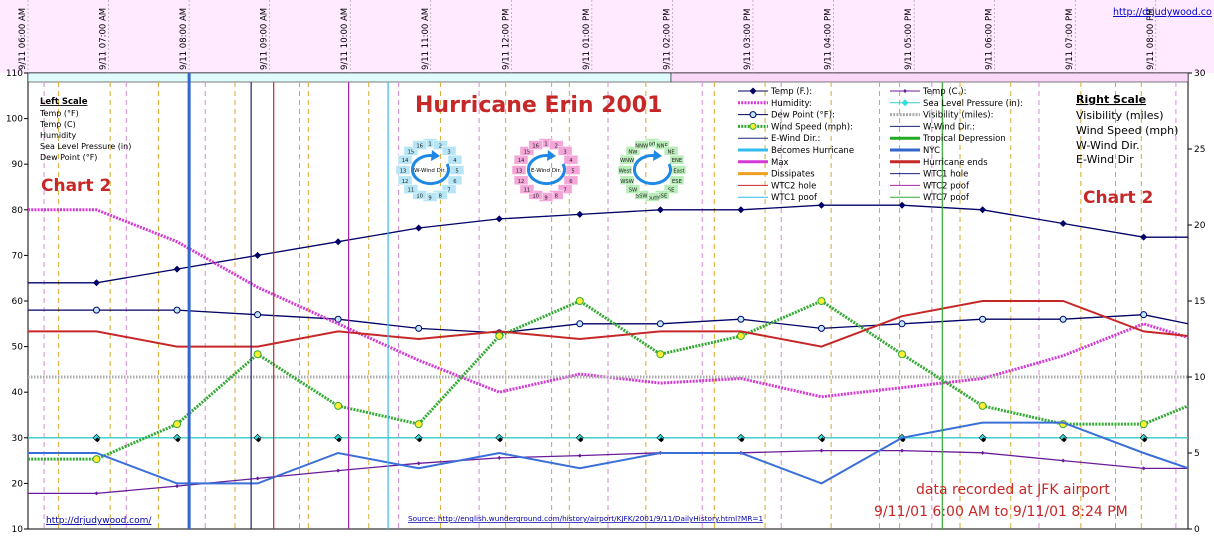  What do you see at coordinates (1070, 39) in the screenshot?
I see `x-tick-label: 9/11 07:00 PM` at bounding box center [1070, 39].